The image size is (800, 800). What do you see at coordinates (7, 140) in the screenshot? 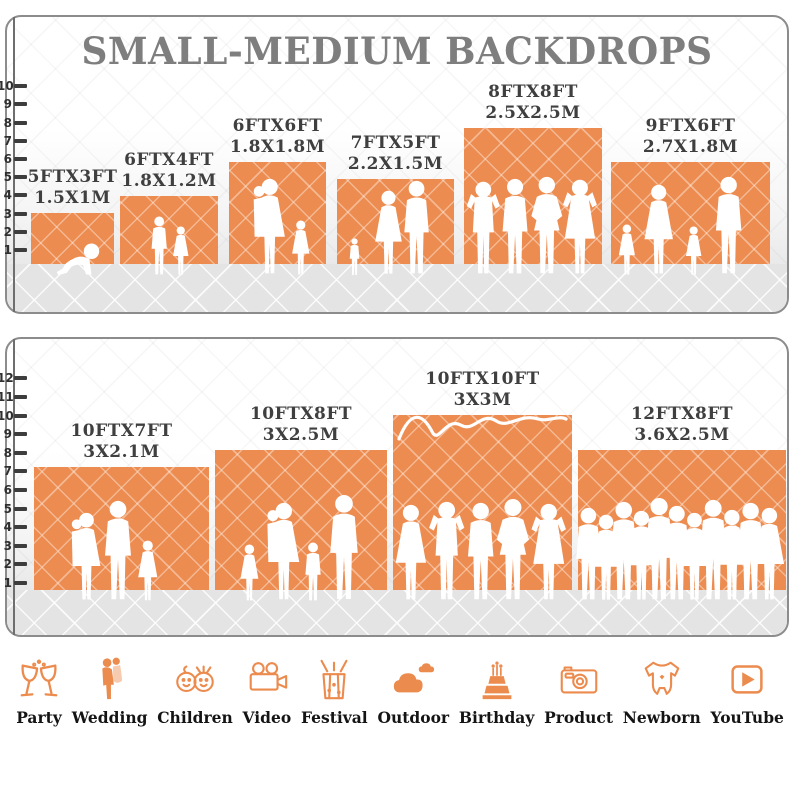
I see `ruler-number: 7` at bounding box center [7, 140].